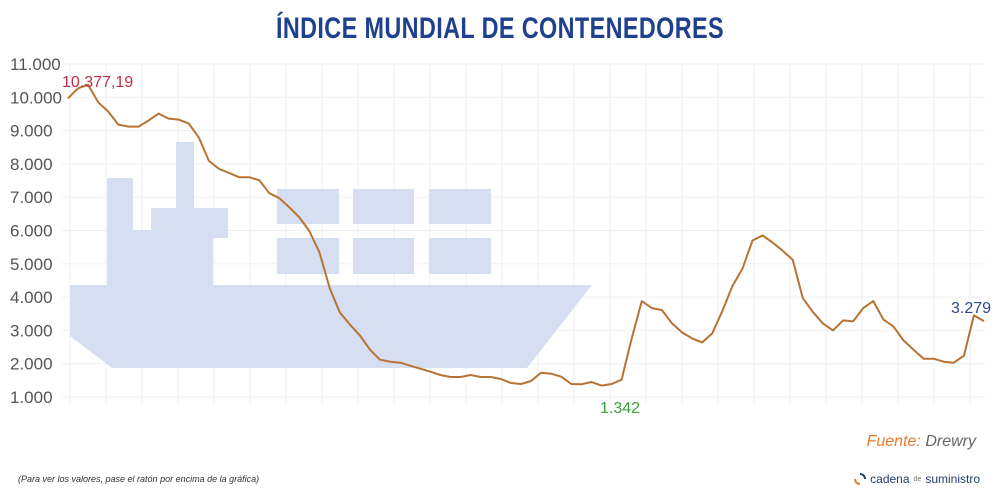 Image resolution: width=1000 pixels, height=500 pixels. Describe the element at coordinates (120, 232) in the screenshot. I see `ship-funnel-left` at that location.